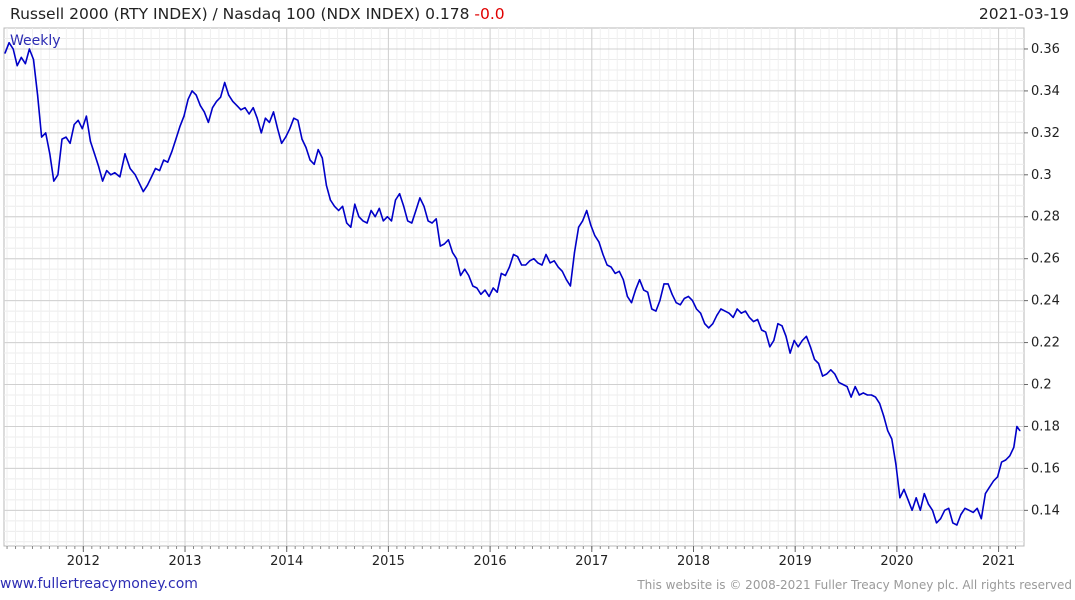  I want to click on frequency-label: Weekly, so click(35, 41).